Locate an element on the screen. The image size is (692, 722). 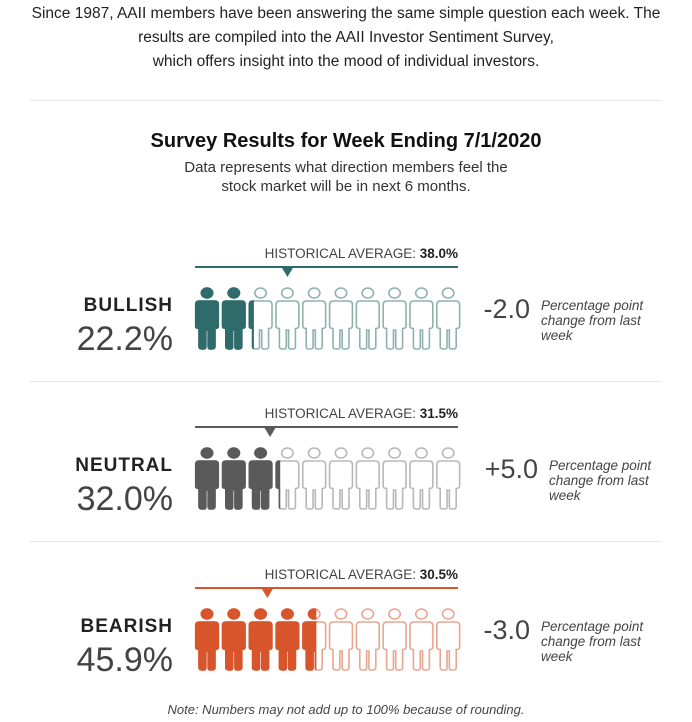
change-value: -3.0 is located at coordinates (506, 630).